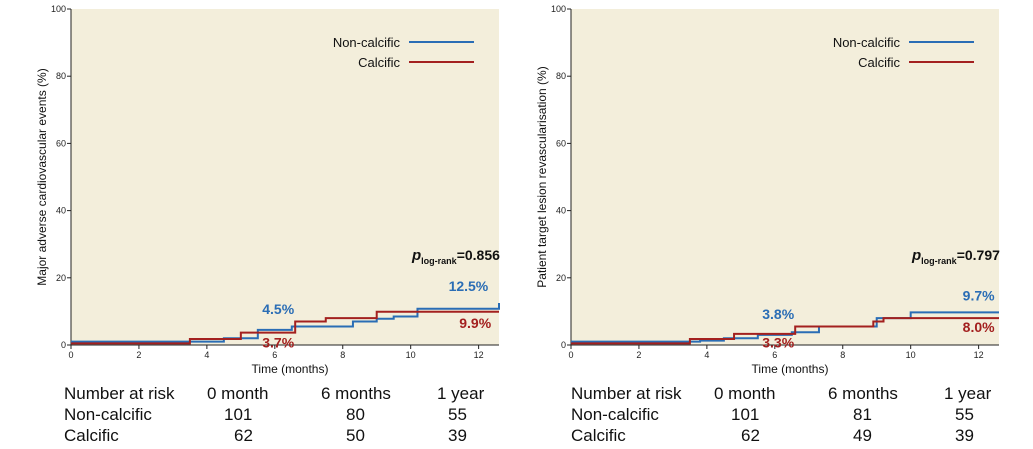 The width and height of the screenshot is (1033, 449). I want to click on risk-value: 80, so click(355, 414).